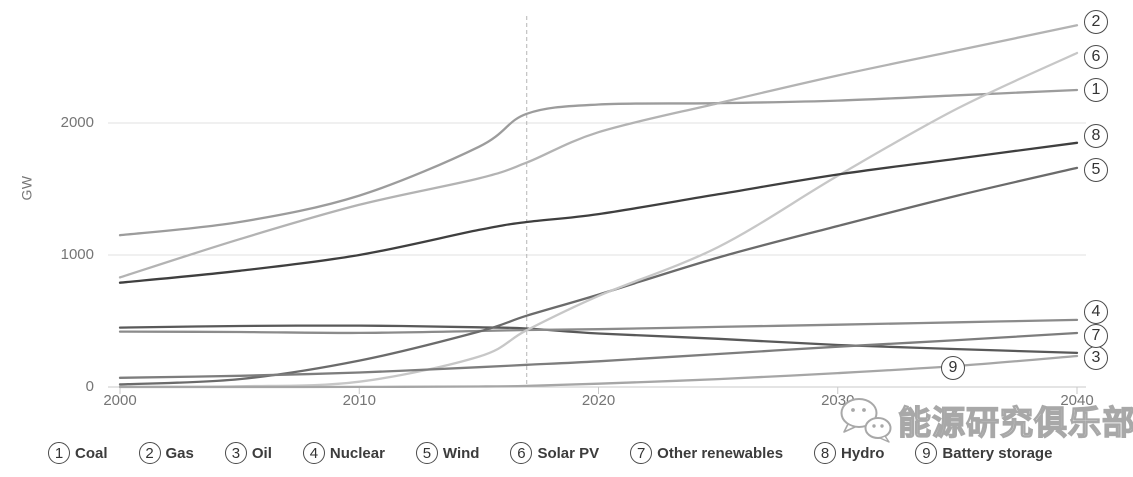 This screenshot has height=477, width=1133. Describe the element at coordinates (179, 453) in the screenshot. I see `legend-label: Gas` at that location.